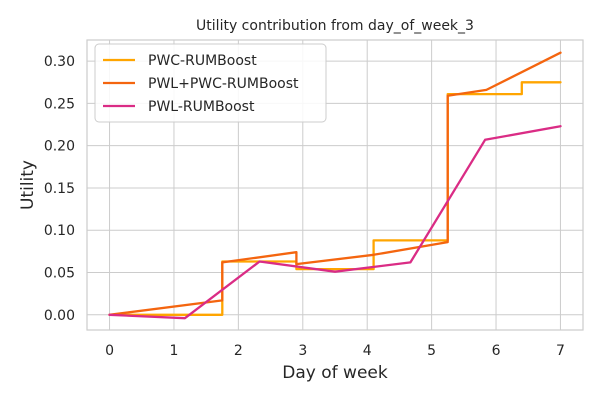  Describe the element at coordinates (202, 61) in the screenshot. I see `legend-label-1: PWC-RUMBoost` at that location.